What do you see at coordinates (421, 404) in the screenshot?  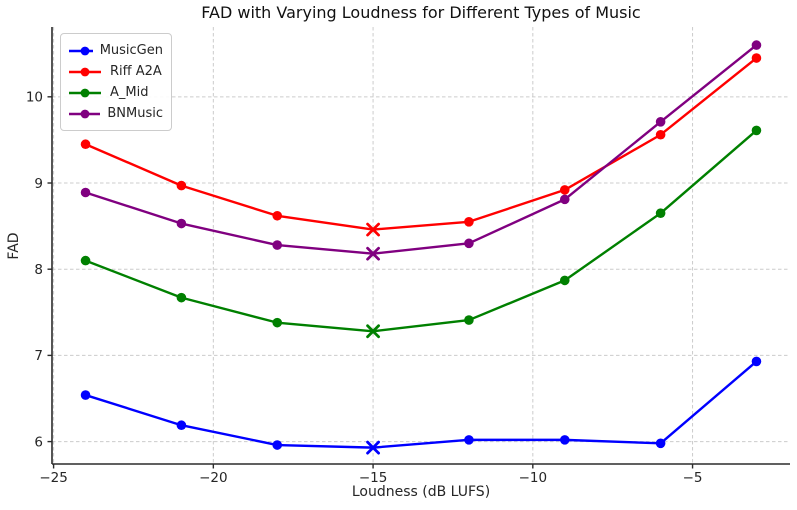 I see `series-line-musicgen` at bounding box center [421, 404].